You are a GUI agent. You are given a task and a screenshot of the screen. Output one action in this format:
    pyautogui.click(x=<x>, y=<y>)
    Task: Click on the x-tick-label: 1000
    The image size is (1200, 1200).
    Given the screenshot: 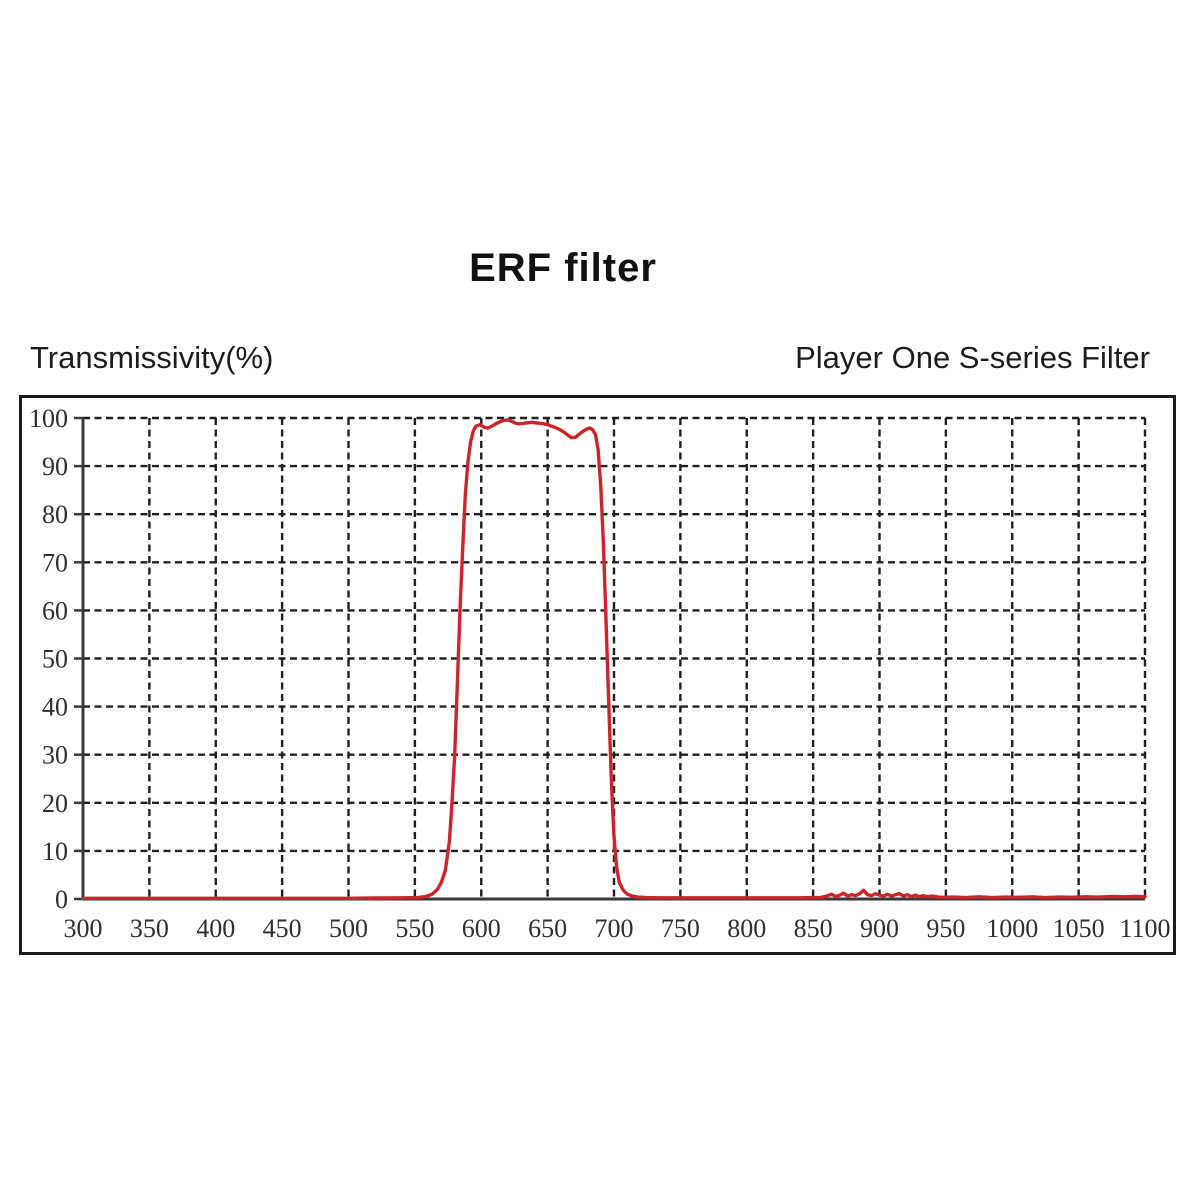 What is the action you would take?
    pyautogui.click(x=1012, y=928)
    